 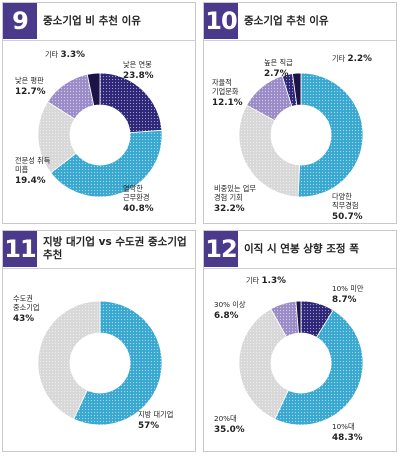 What do you see at coordinates (138, 70) in the screenshot?
I see `slice-label: 낮은 연봉 23.8%` at bounding box center [138, 70].